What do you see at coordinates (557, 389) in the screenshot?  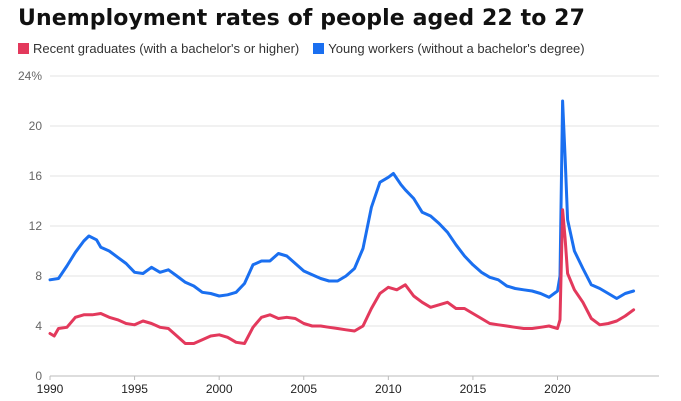 I see `x-tick-label: 2020` at bounding box center [557, 389].